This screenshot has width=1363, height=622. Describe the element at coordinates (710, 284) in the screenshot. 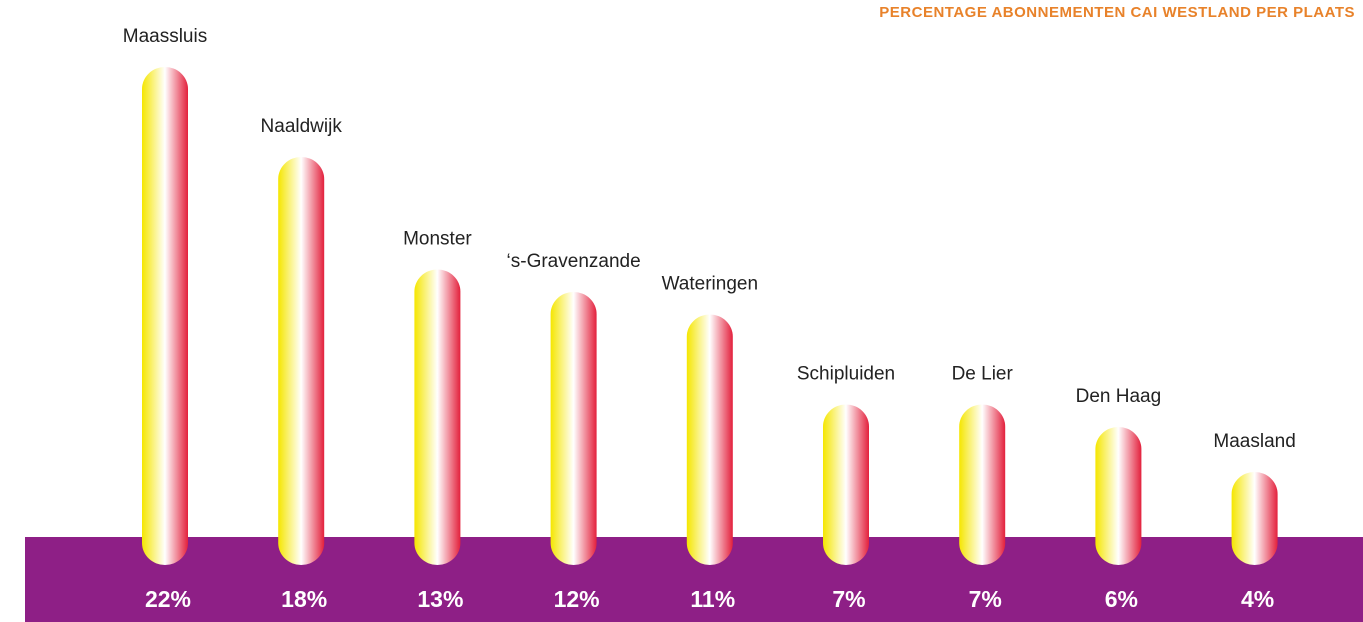

I see `category-label: Wateringen` at that location.